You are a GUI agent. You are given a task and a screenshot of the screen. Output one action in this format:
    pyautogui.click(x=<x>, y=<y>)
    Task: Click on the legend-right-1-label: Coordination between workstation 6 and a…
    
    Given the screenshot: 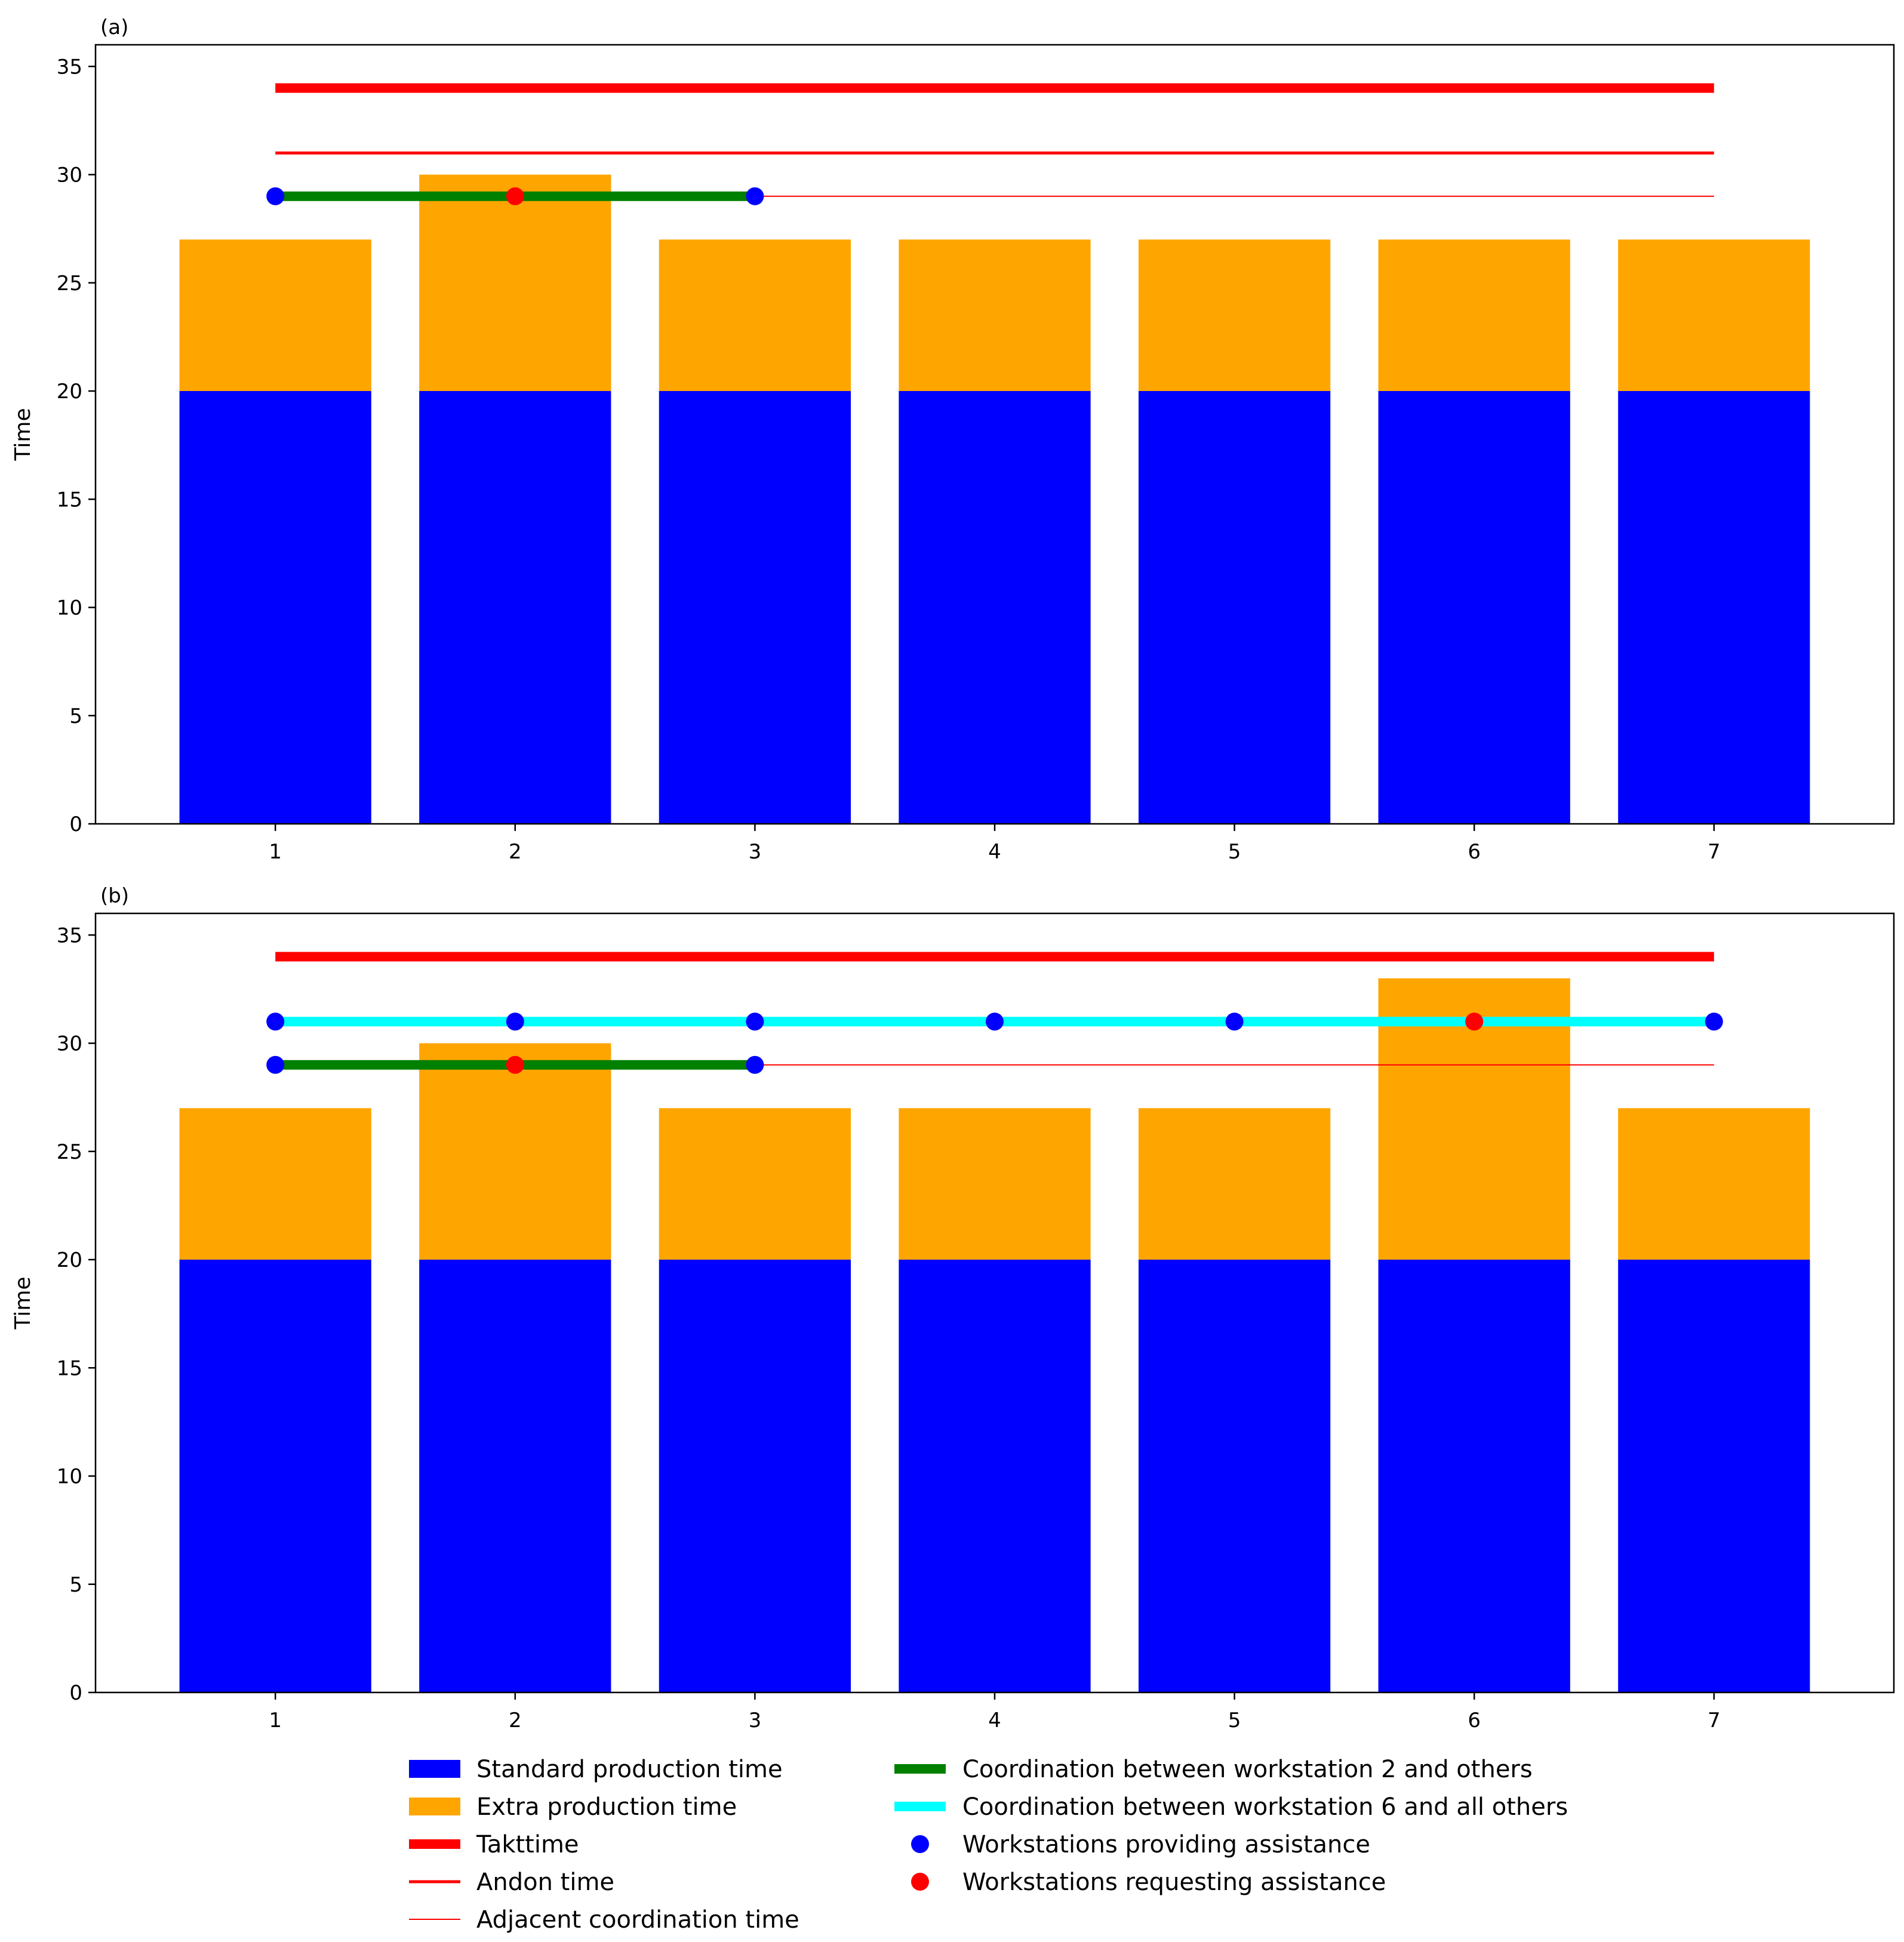 What is the action you would take?
    pyautogui.click(x=1265, y=1807)
    